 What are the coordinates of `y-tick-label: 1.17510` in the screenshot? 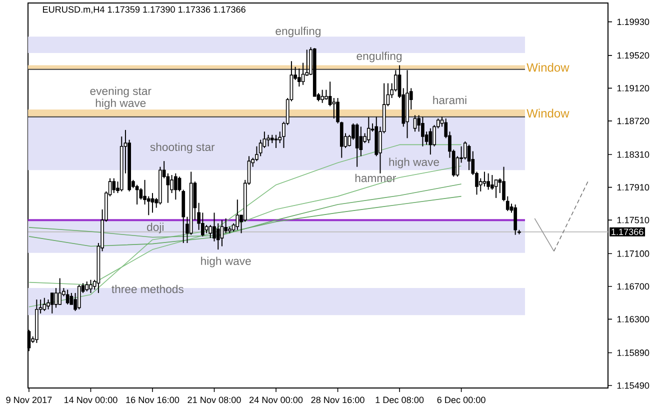 It's located at (633, 220).